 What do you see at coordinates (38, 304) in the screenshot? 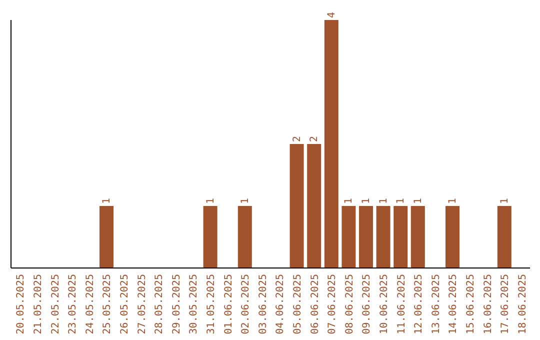
I see `x-tick-label: 21.05.2025` at bounding box center [38, 304].